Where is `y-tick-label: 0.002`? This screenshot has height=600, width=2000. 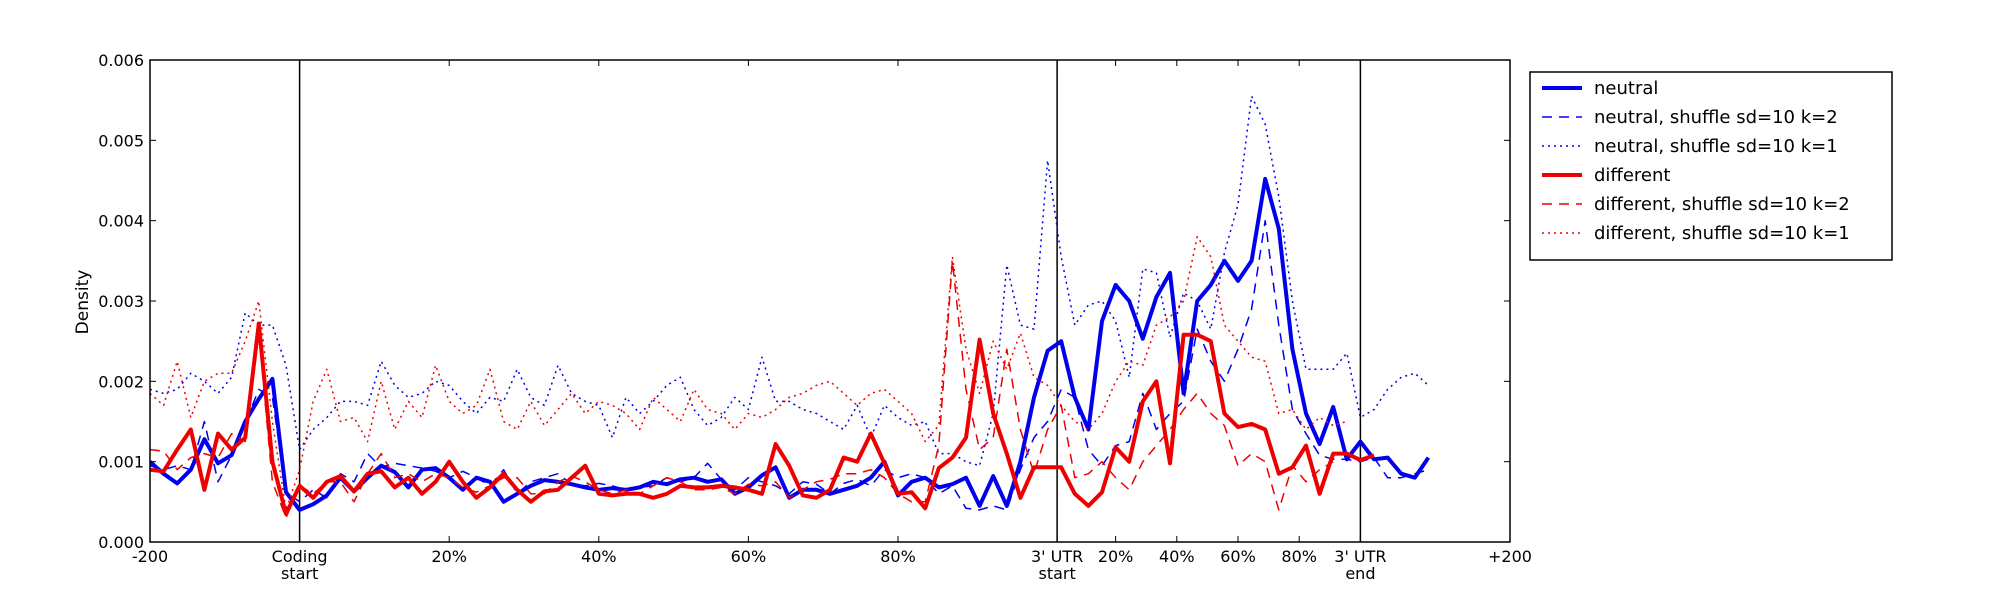
y-tick-label: 0.002 is located at coordinates (121, 381).